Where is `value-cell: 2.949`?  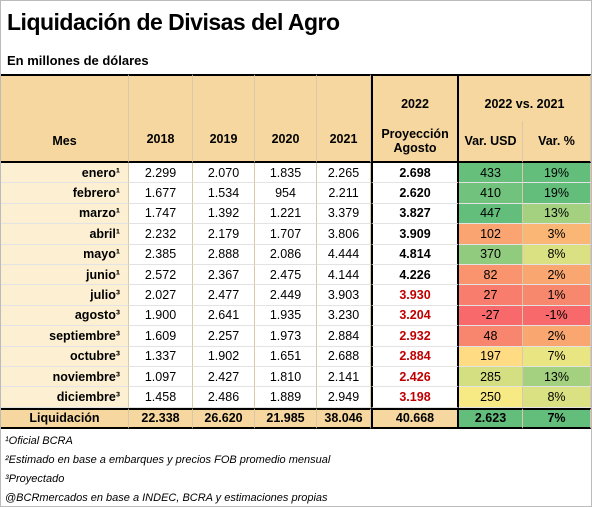
value-cell: 2.949 is located at coordinates (344, 397).